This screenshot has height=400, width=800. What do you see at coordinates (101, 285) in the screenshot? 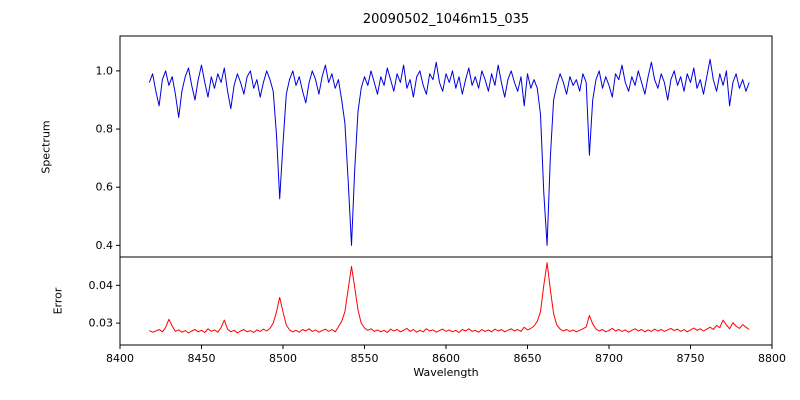
I see `y-tick-label: 0.04` at bounding box center [101, 285].